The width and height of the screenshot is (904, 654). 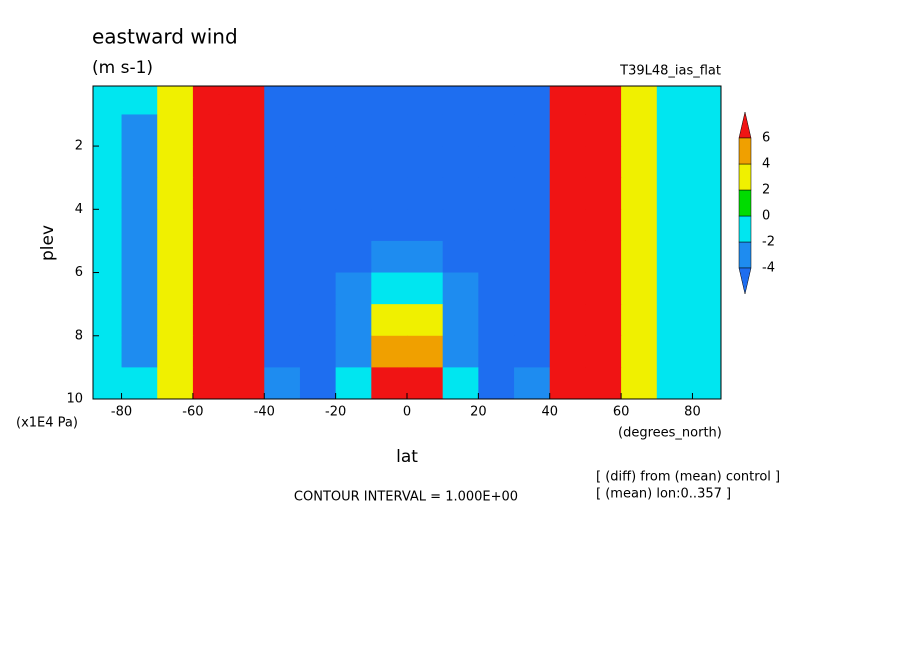 I want to click on contour-interval: CONTOUR INTERVAL = 1.000E+00, so click(x=406, y=497).